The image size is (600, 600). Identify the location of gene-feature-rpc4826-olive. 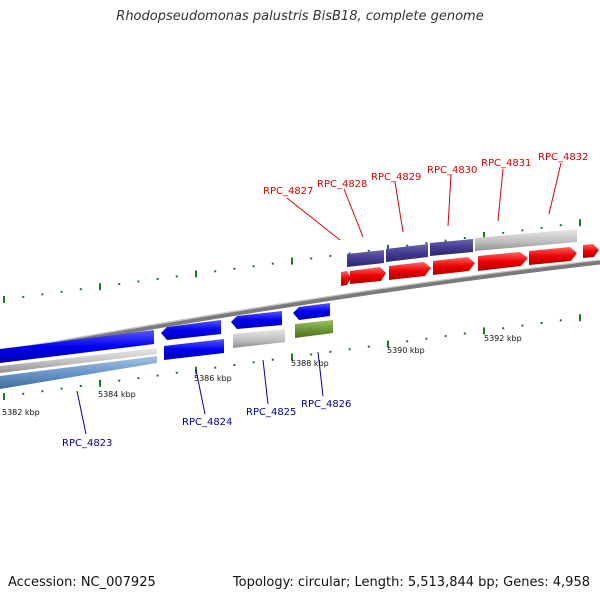
(314, 329).